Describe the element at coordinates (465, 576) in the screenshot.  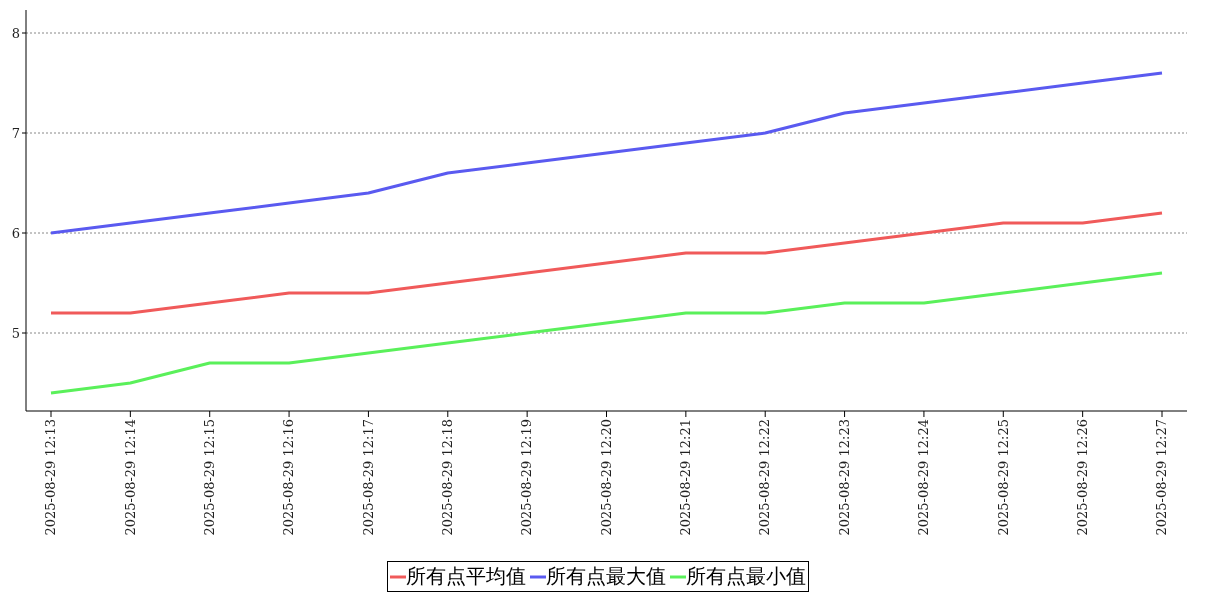
I see `legend-label: 所有点平均值` at that location.